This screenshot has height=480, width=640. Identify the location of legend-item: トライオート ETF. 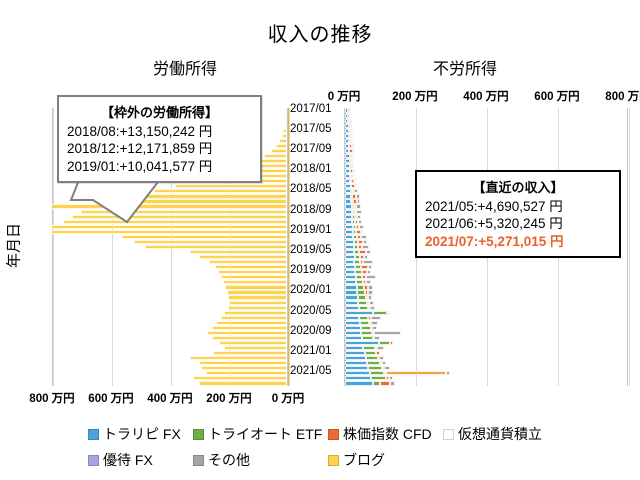
(257, 434).